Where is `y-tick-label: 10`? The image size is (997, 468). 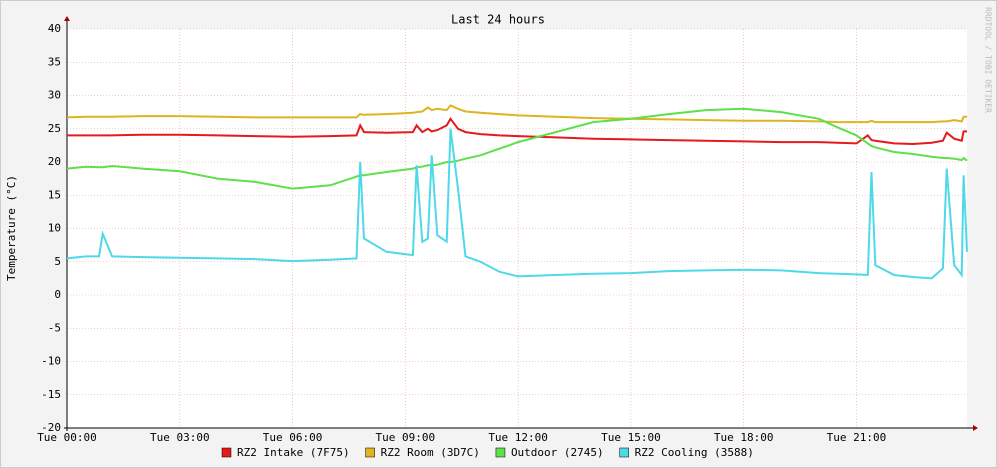 y-tick-label: 10 is located at coordinates (54, 228).